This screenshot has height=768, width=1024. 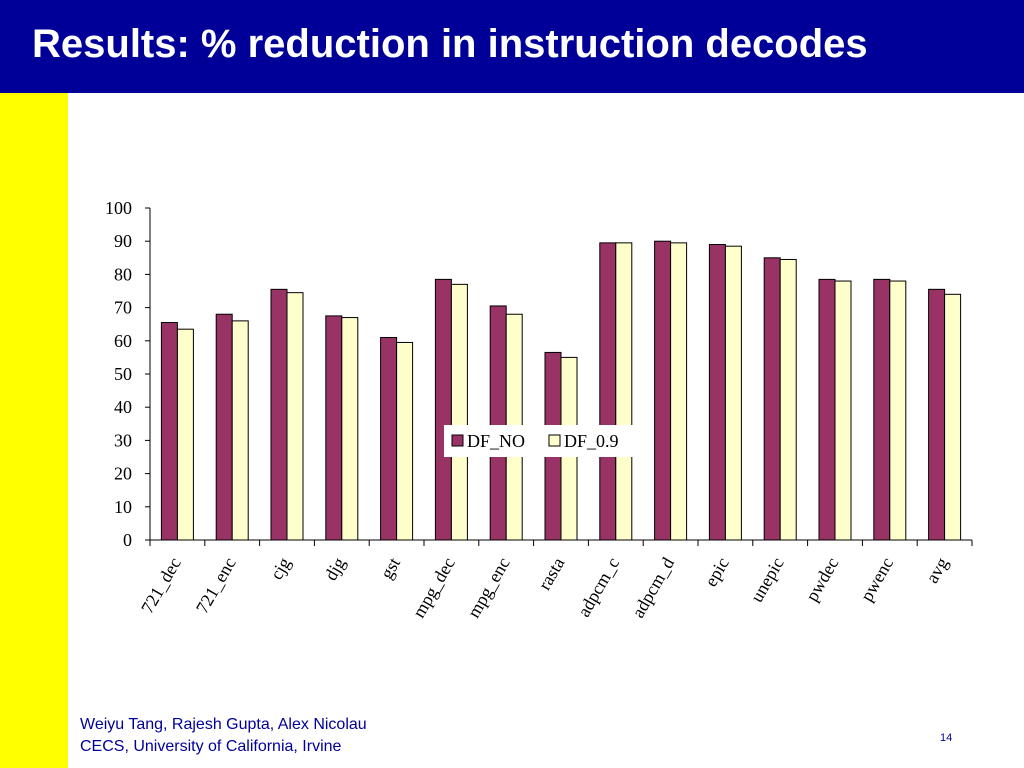 I want to click on x-tick-label: adpcm_d, so click(x=653, y=587).